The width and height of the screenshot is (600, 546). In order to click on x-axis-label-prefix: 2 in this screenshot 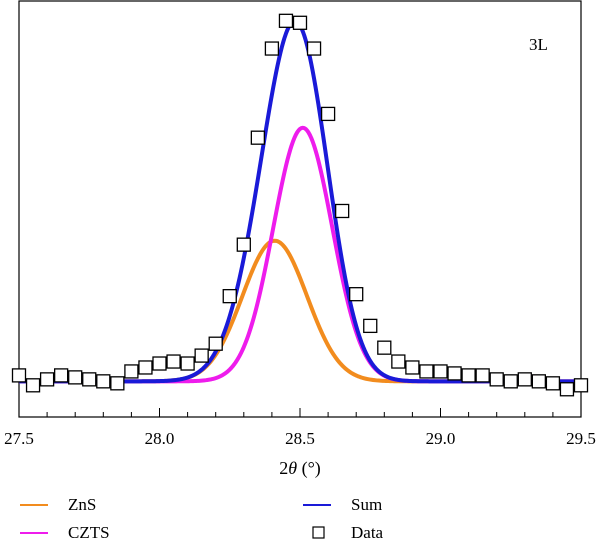, I will do `click(283, 468)`.